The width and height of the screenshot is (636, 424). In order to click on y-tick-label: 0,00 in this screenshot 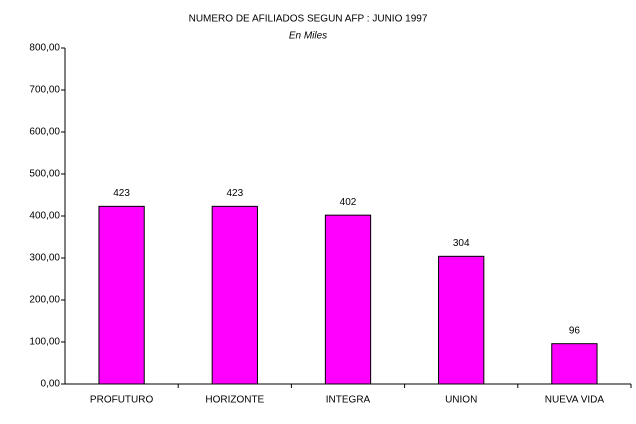, I will do `click(51, 384)`.